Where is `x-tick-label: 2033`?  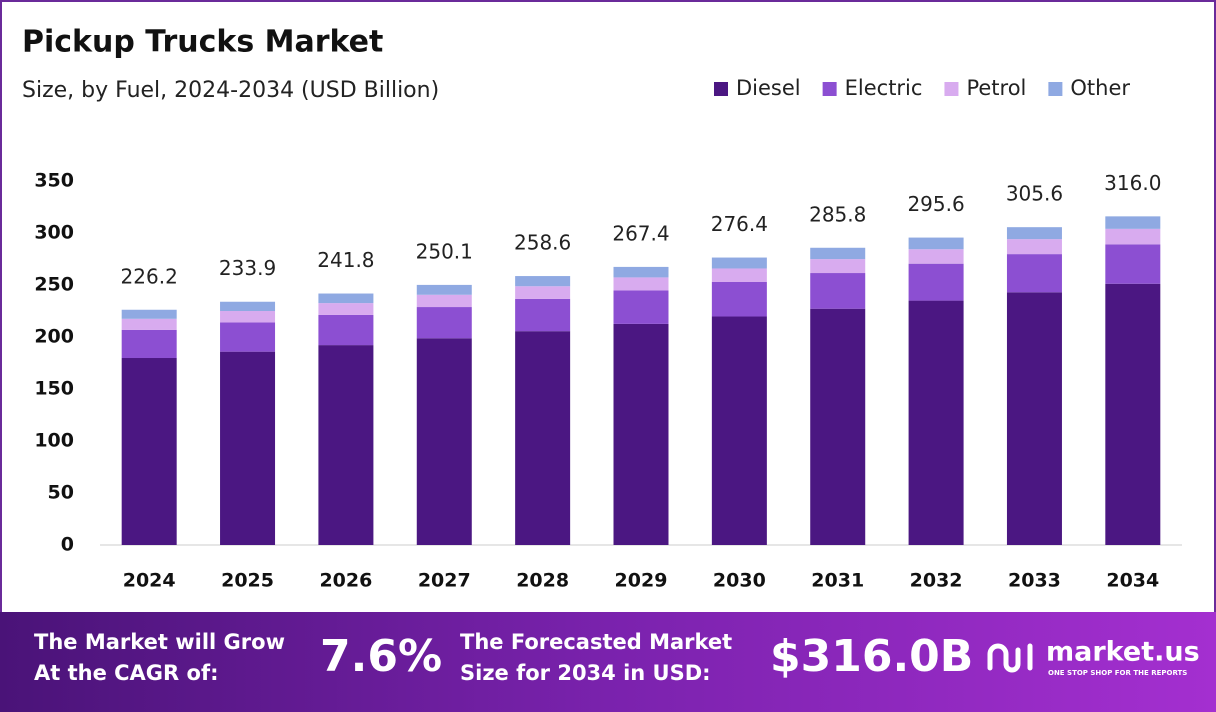 x-tick-label: 2033 is located at coordinates (1034, 581).